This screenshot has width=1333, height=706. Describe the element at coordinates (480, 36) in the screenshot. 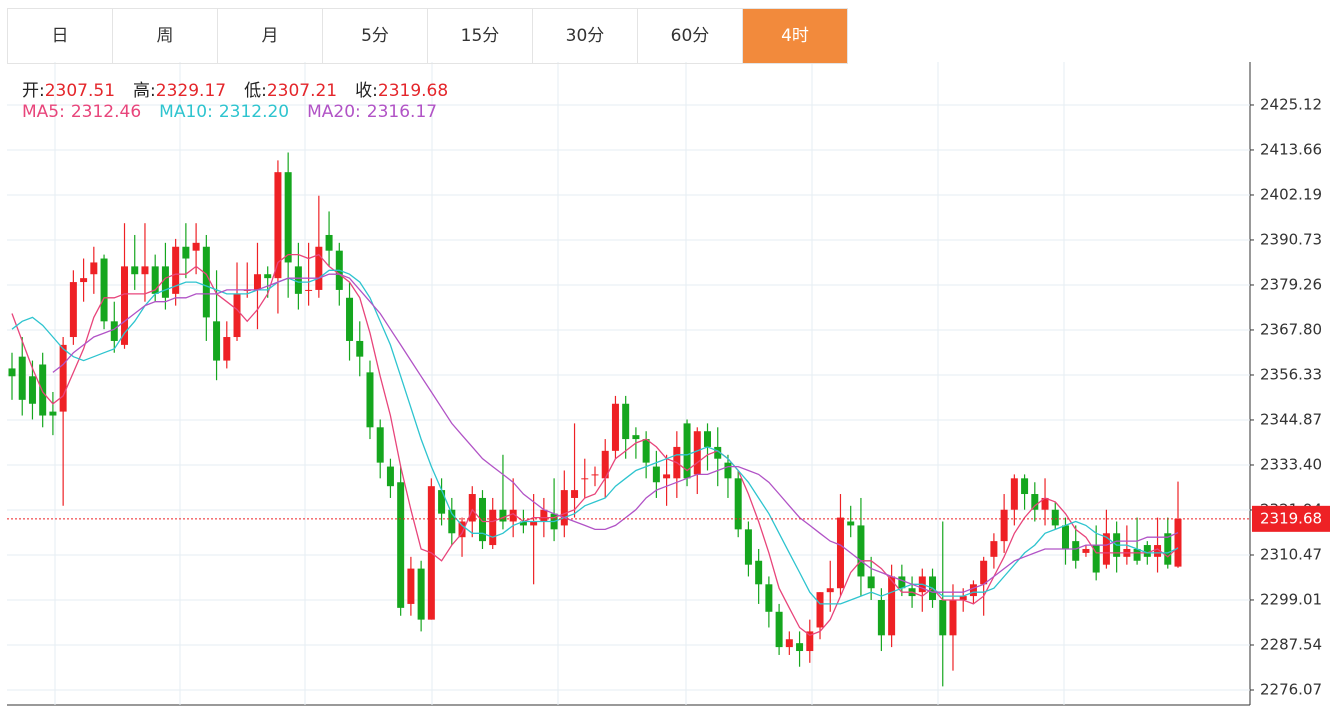

I see `period-tab: 15分` at that location.